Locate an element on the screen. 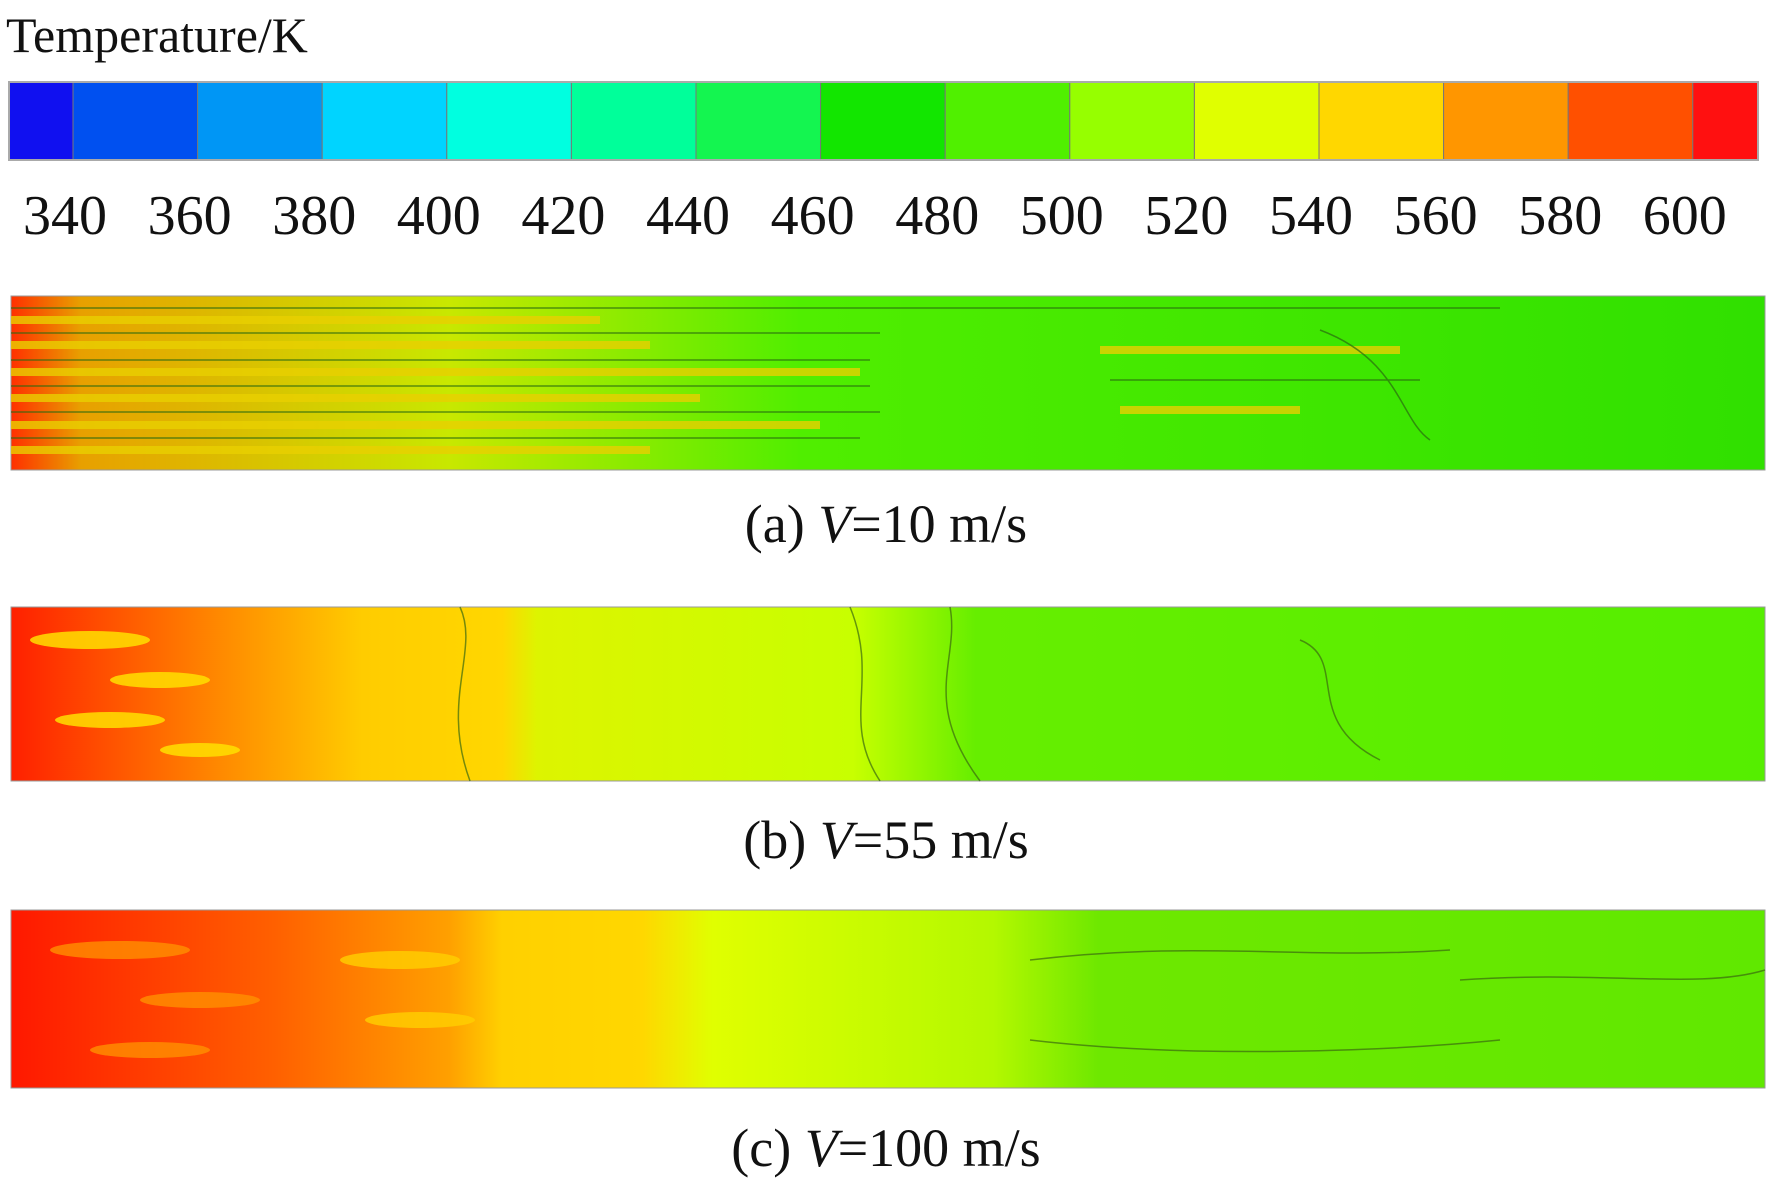 This screenshot has width=1772, height=1186. panel-caption: (a) V=10 m/s is located at coordinates (886, 524).